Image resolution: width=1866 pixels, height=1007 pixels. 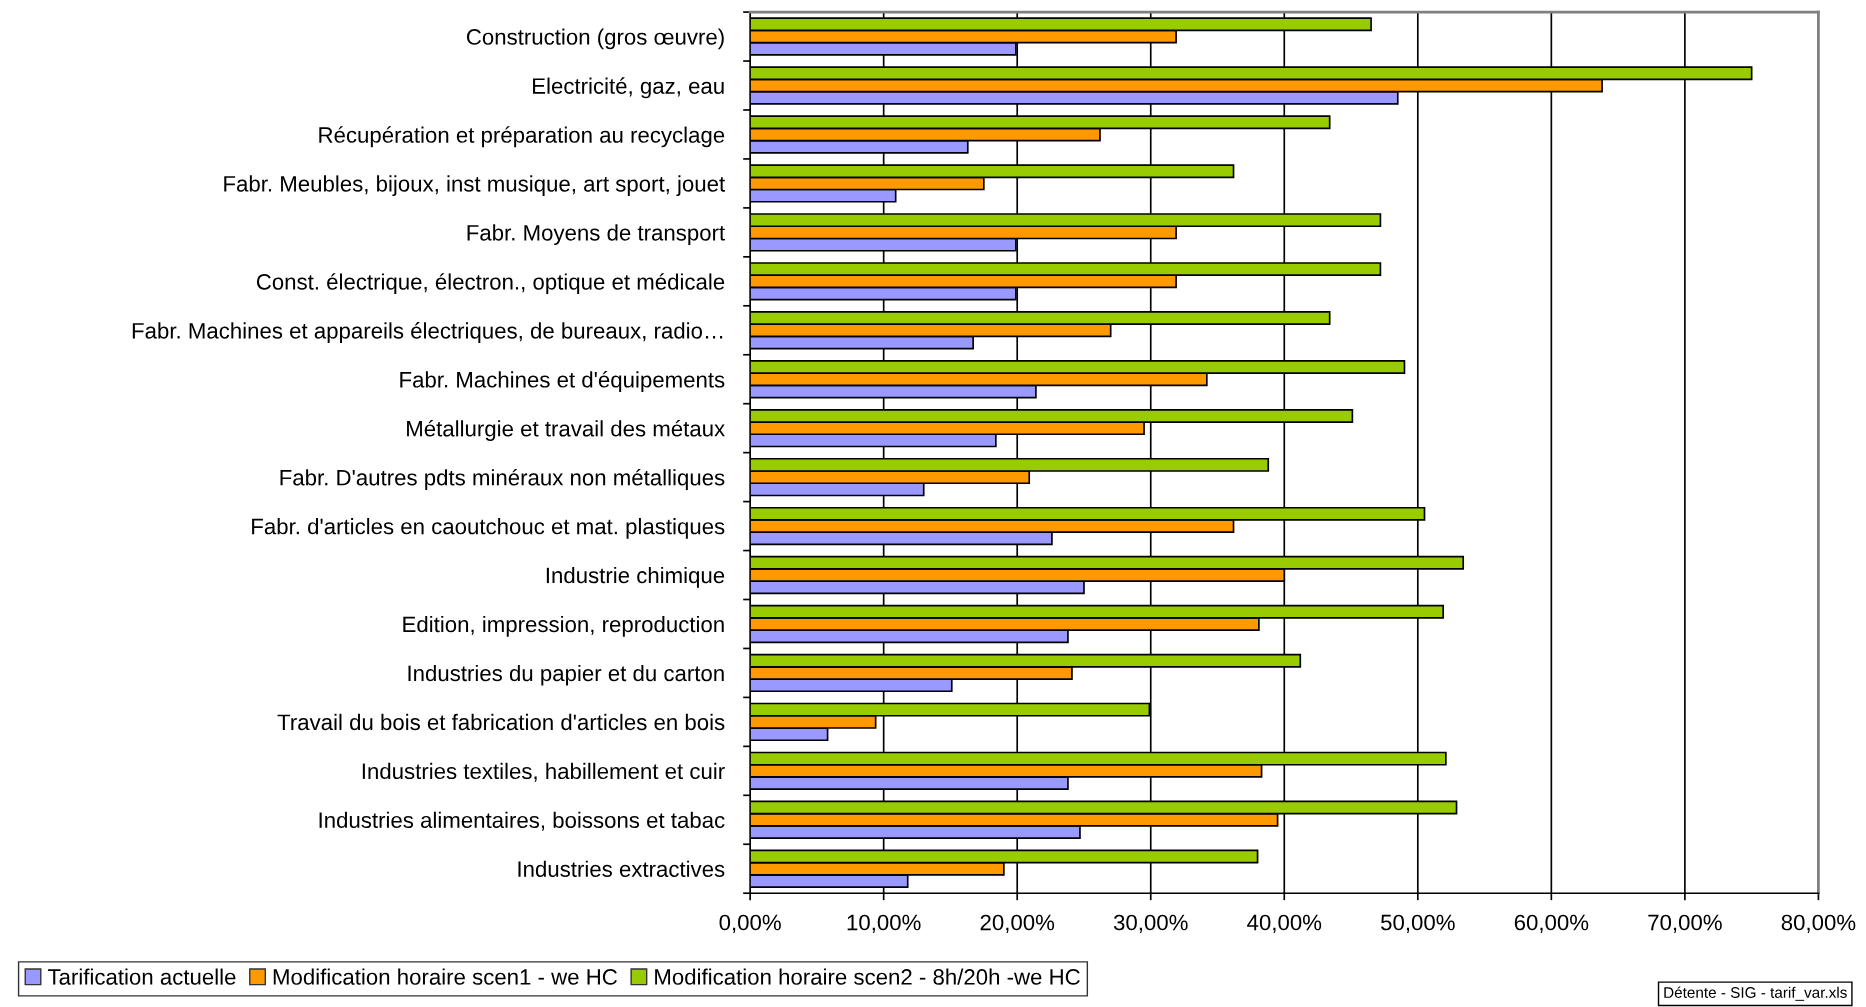 I want to click on x-tick-label: 30,00%, so click(x=1150, y=923).